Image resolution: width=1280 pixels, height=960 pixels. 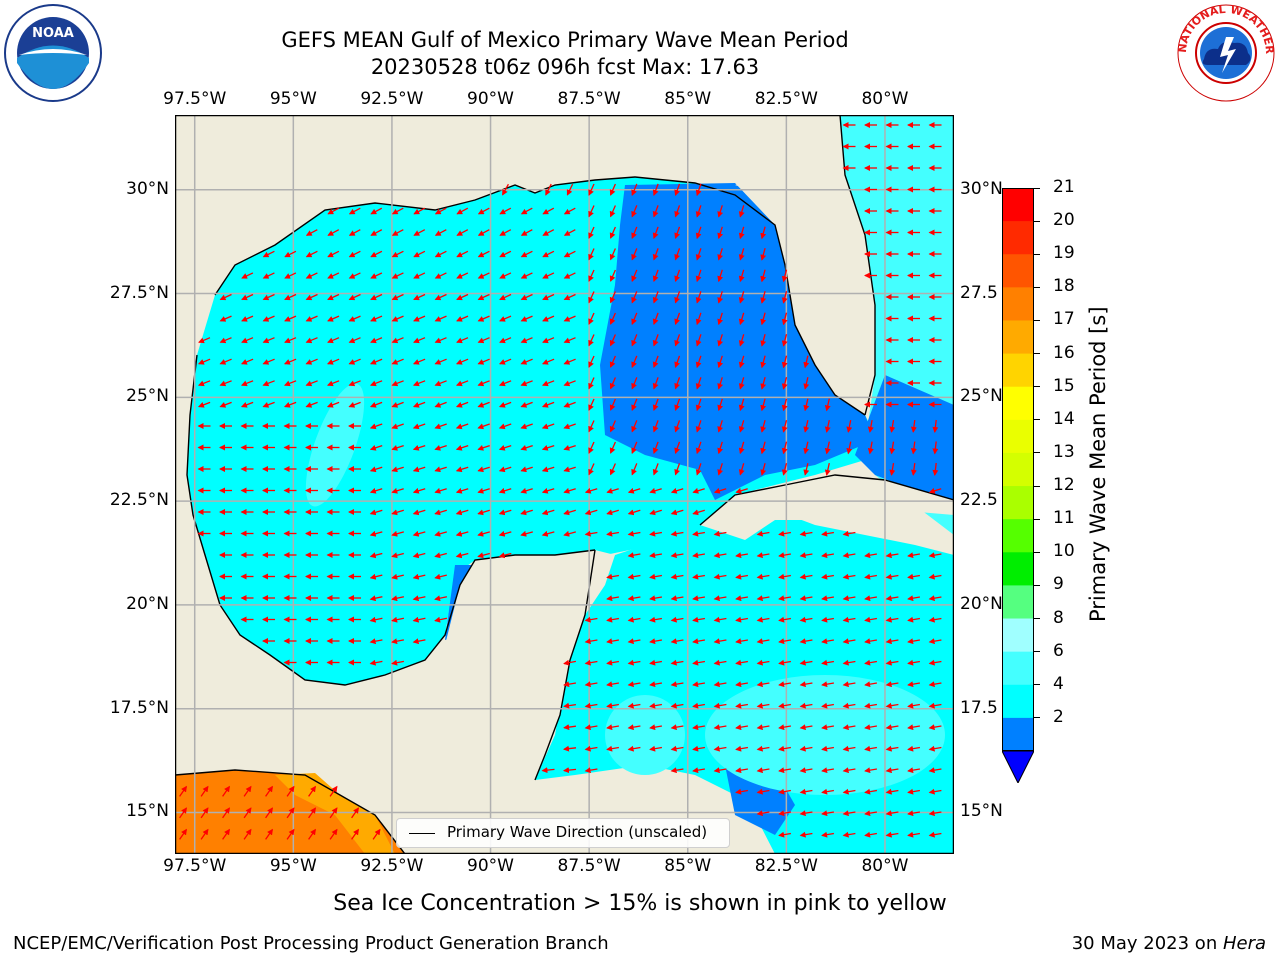 I want to click on footer-date: 30 May 2023 on Hera, so click(x=1169, y=943).